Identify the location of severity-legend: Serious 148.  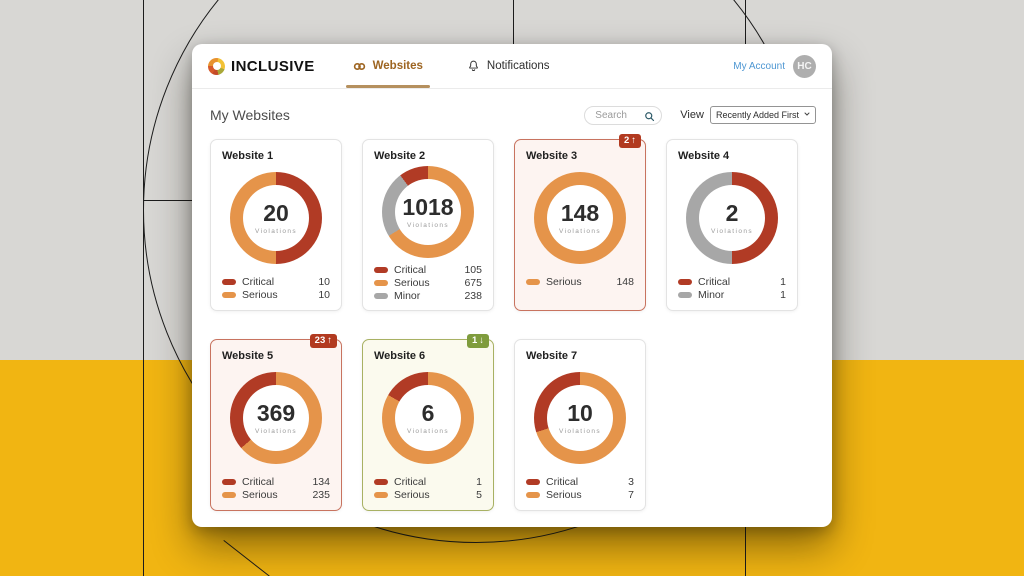
(580, 282).